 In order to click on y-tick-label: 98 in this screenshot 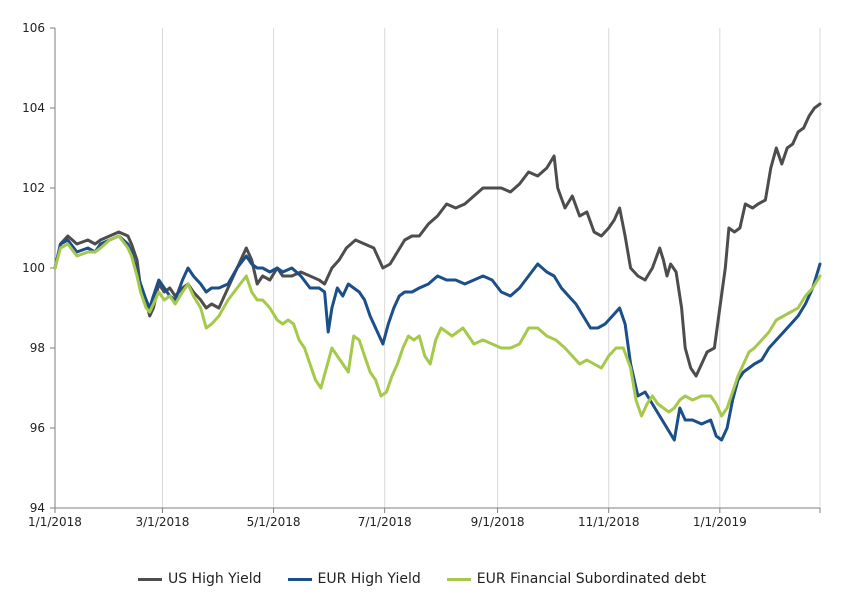, I will do `click(37, 348)`.